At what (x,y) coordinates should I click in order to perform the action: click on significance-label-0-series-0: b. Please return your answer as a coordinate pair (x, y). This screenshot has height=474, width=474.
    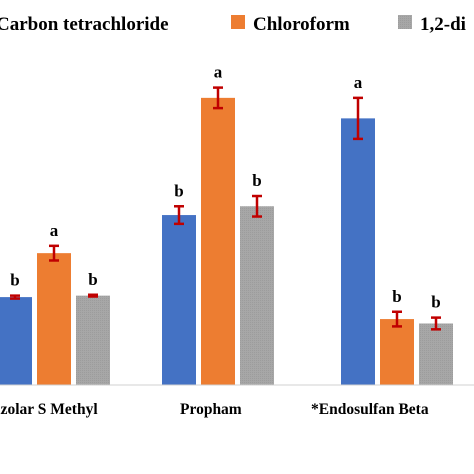
    Looking at the image, I should click on (14, 280).